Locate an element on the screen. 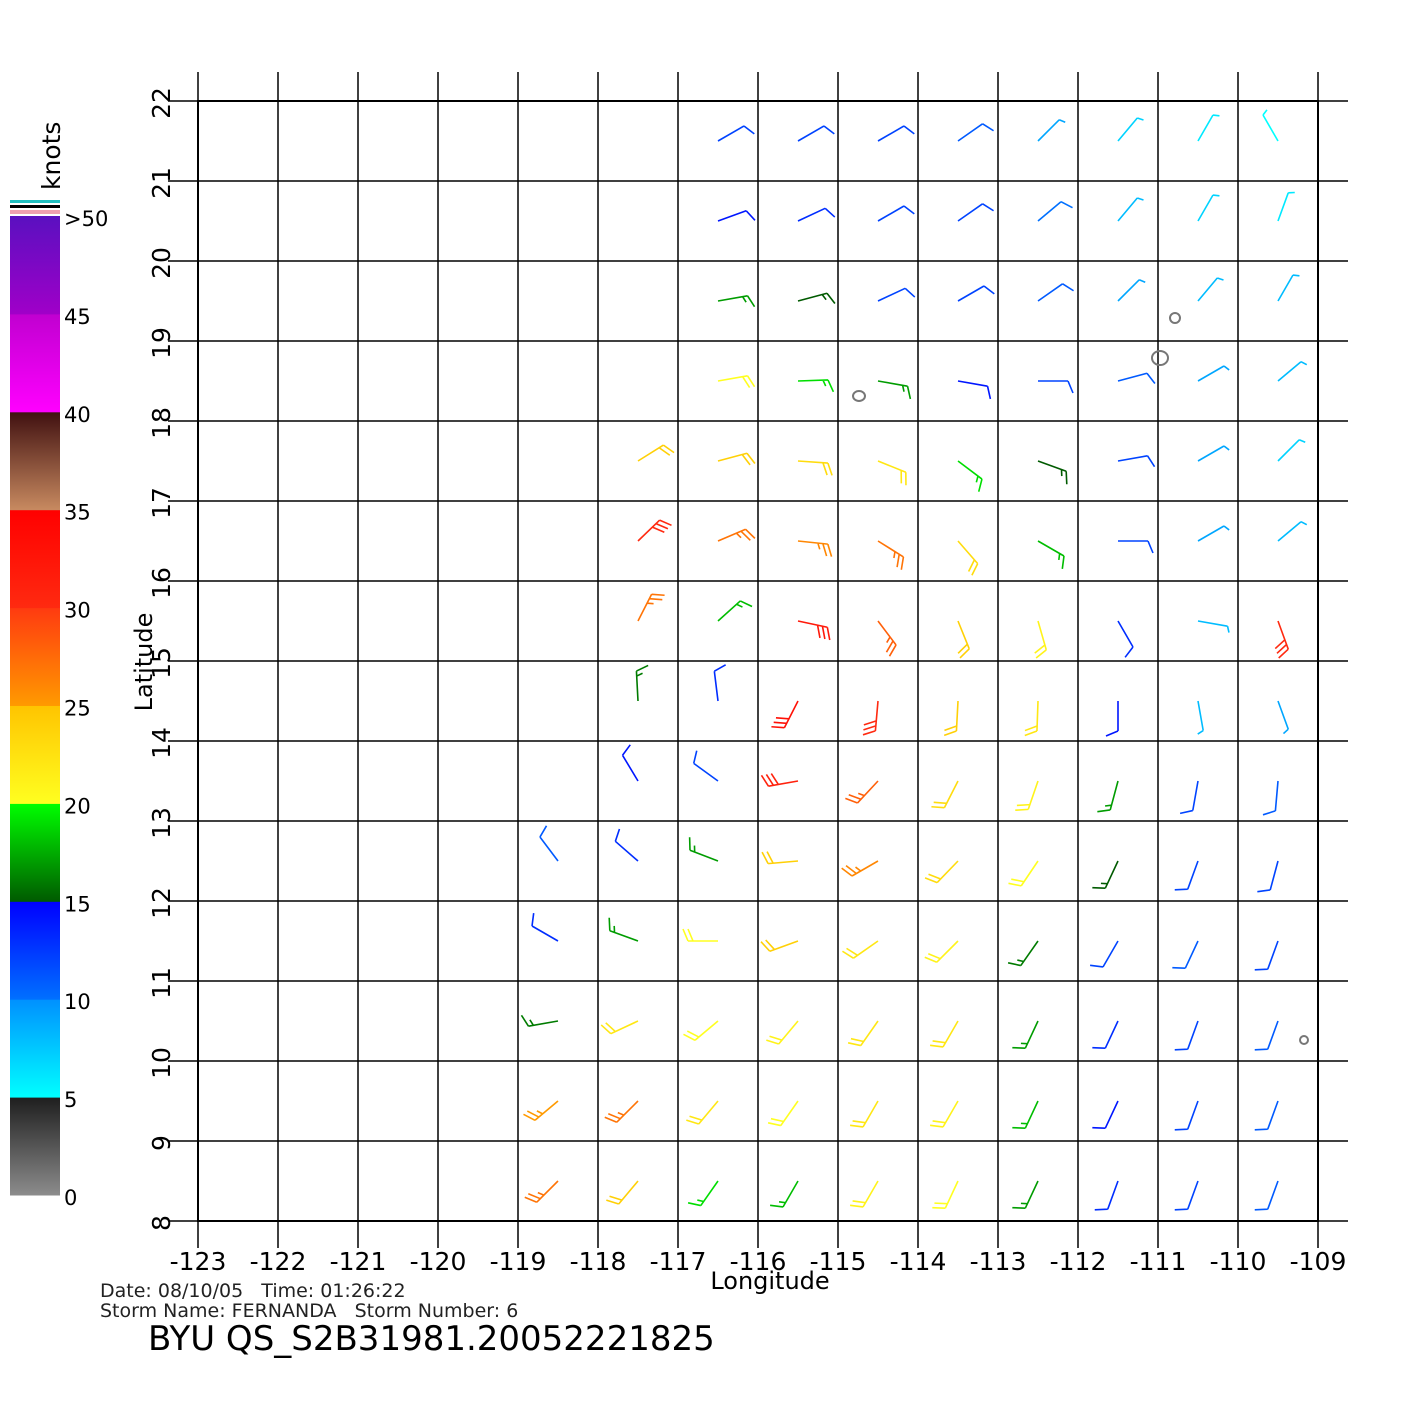 The height and width of the screenshot is (1404, 1420). x-tick-label: -118 is located at coordinates (598, 1261).